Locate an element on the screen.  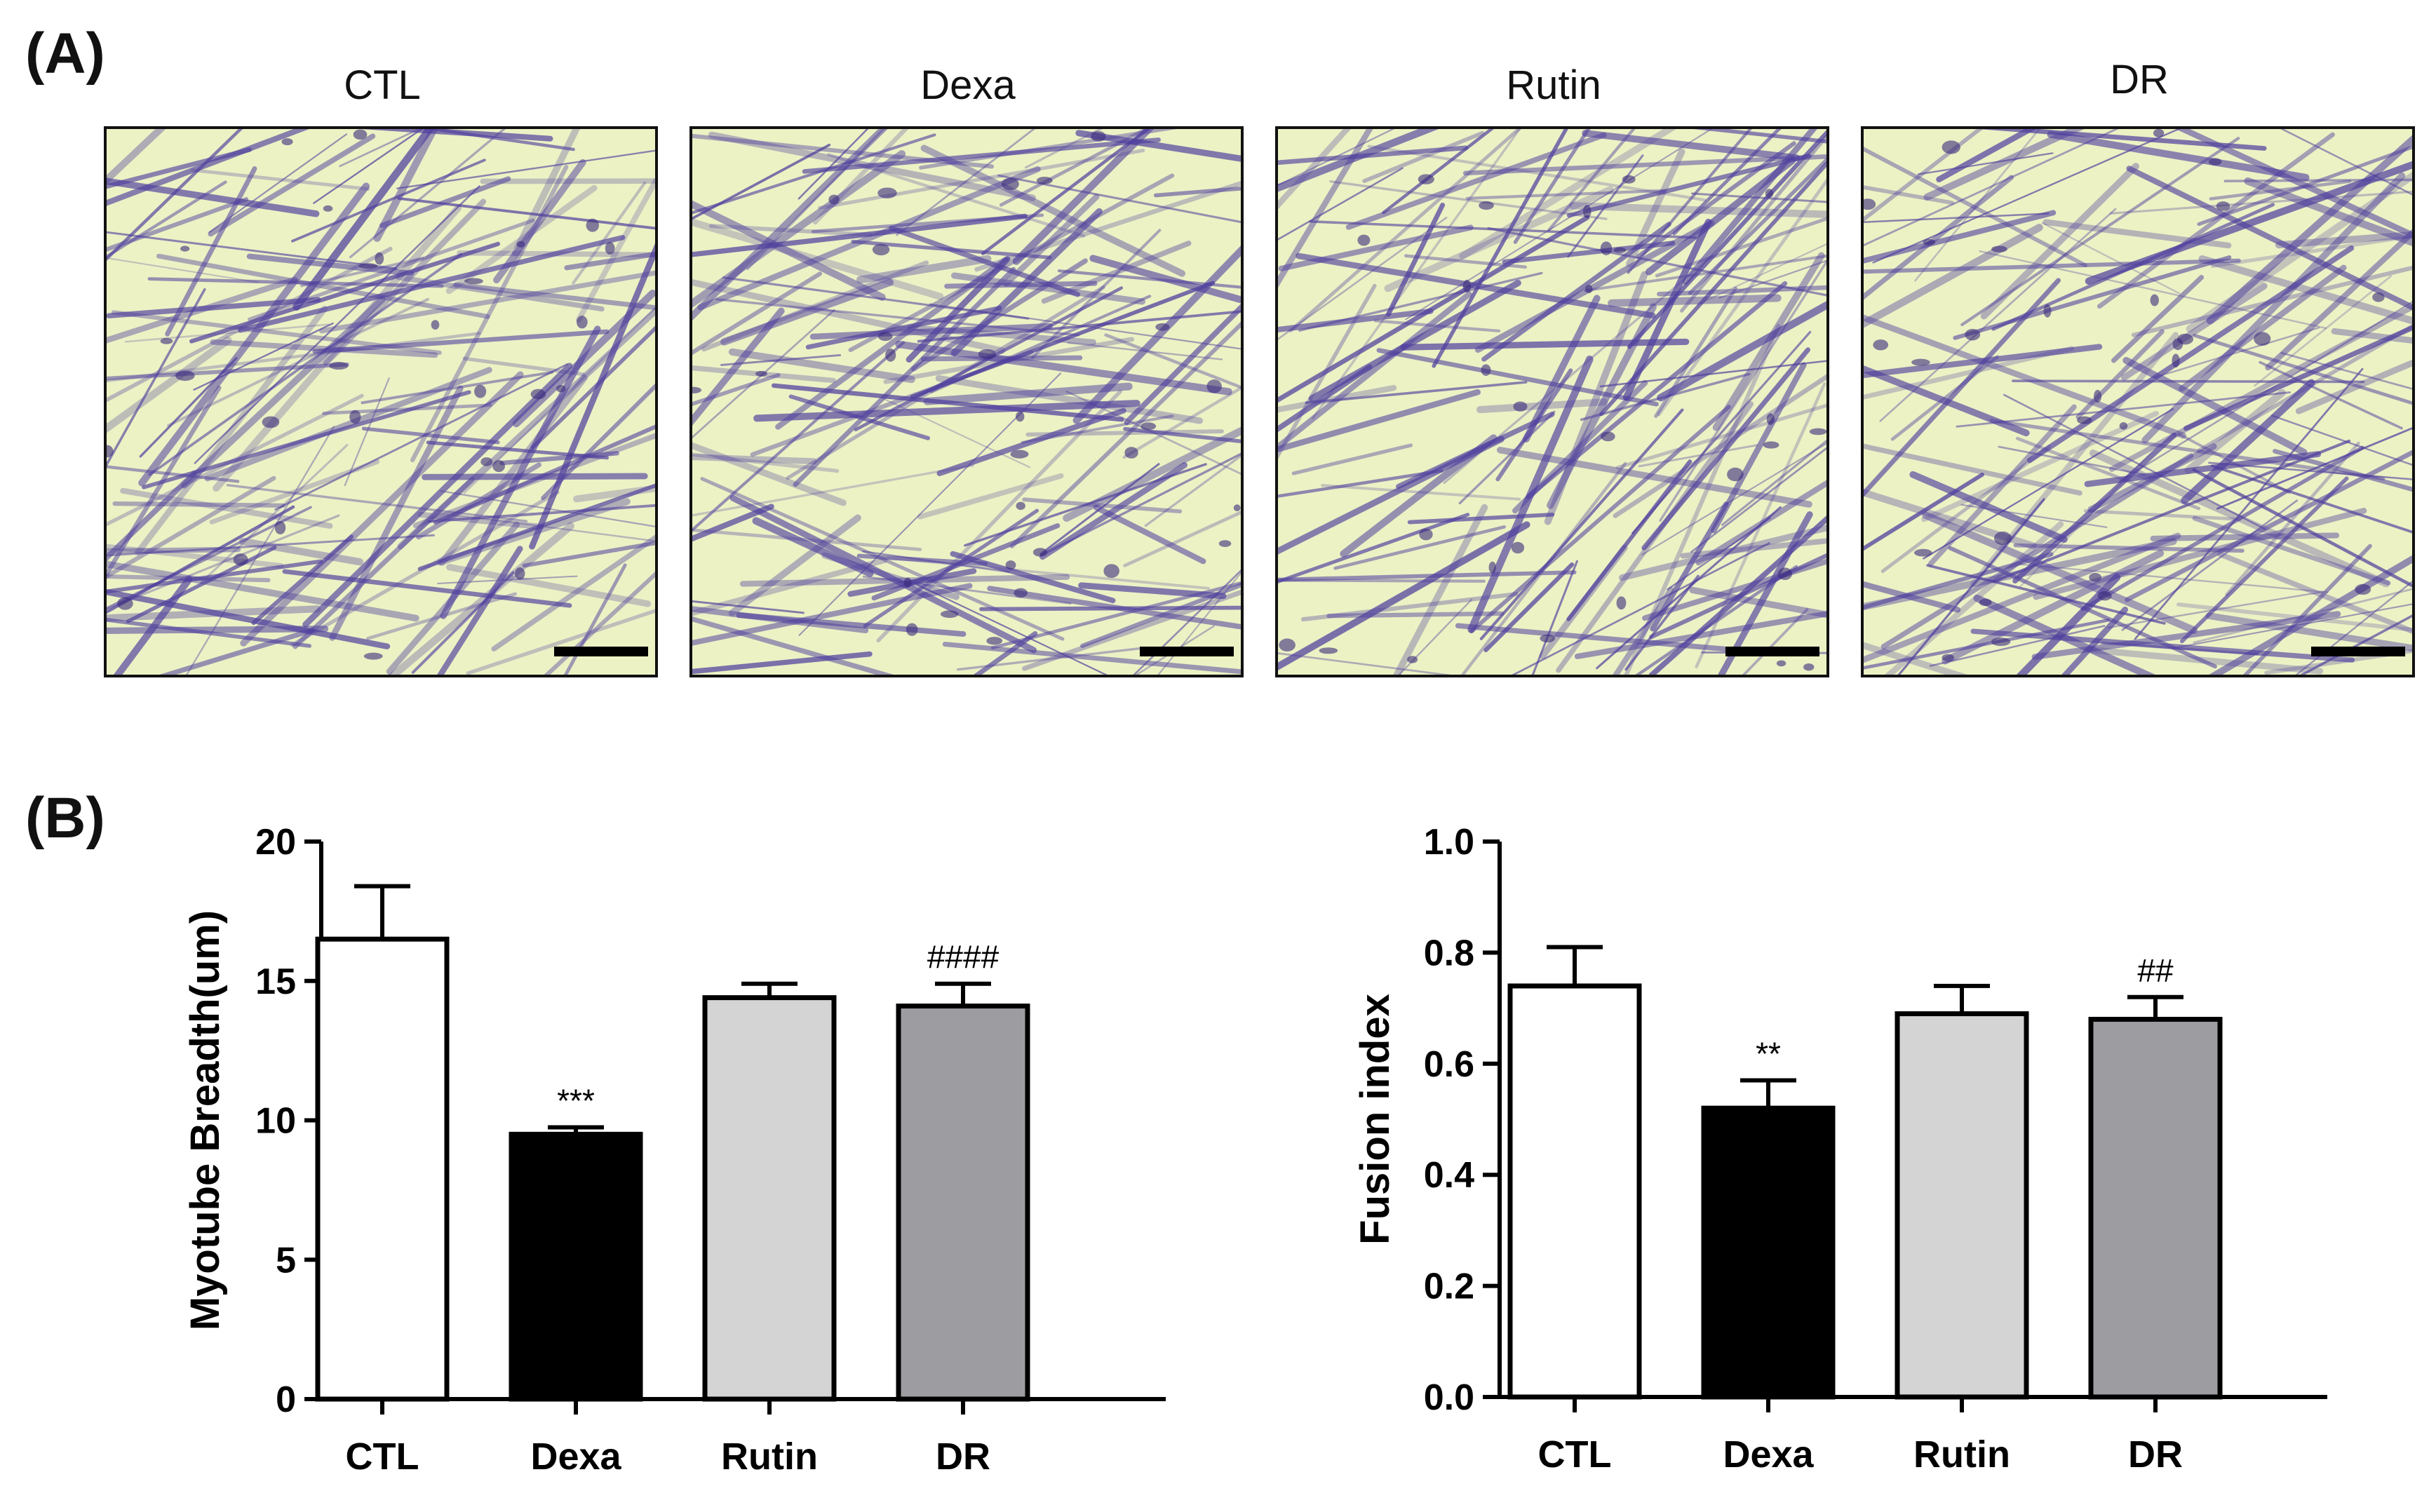
y-axis-label: Fusion index is located at coordinates (1375, 1119).